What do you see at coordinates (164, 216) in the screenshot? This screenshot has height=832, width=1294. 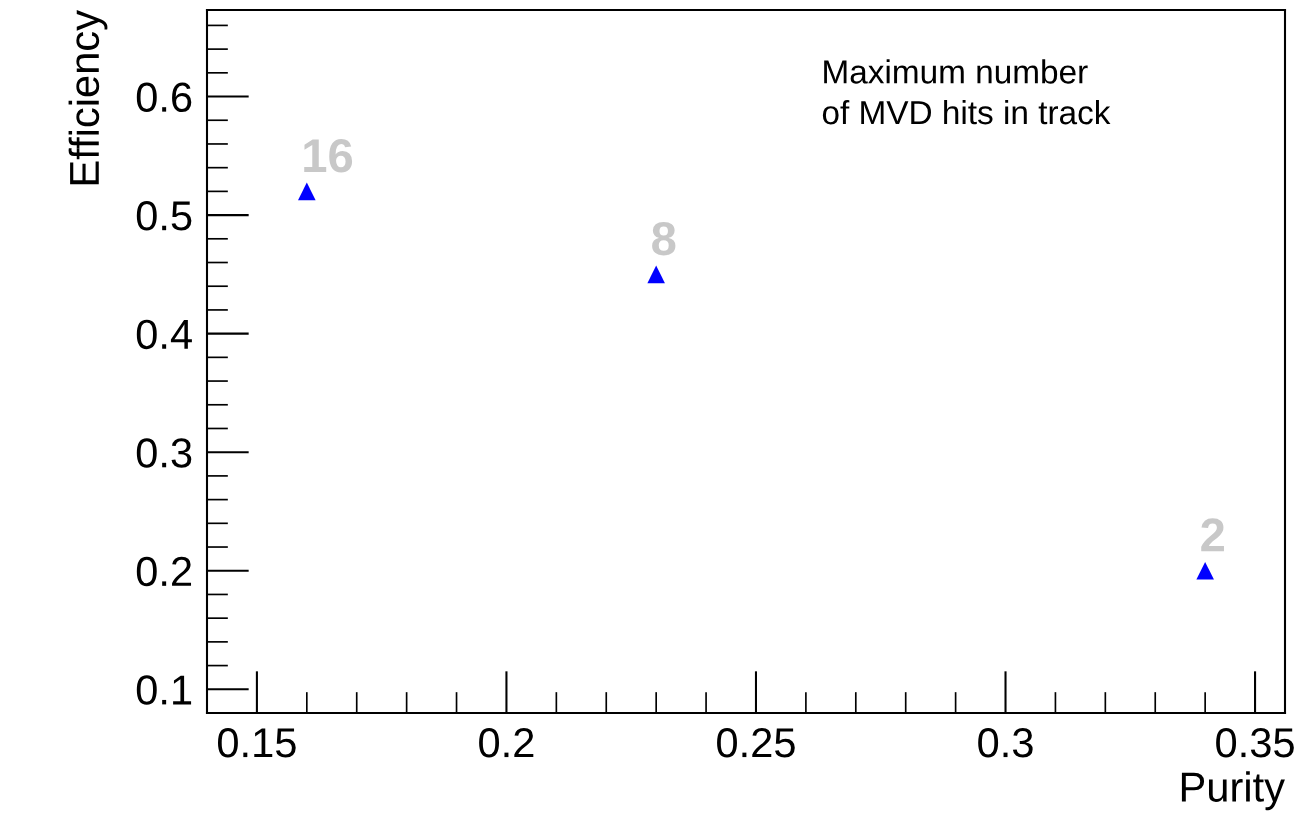 I see `y-tick-label: 0.5` at bounding box center [164, 216].